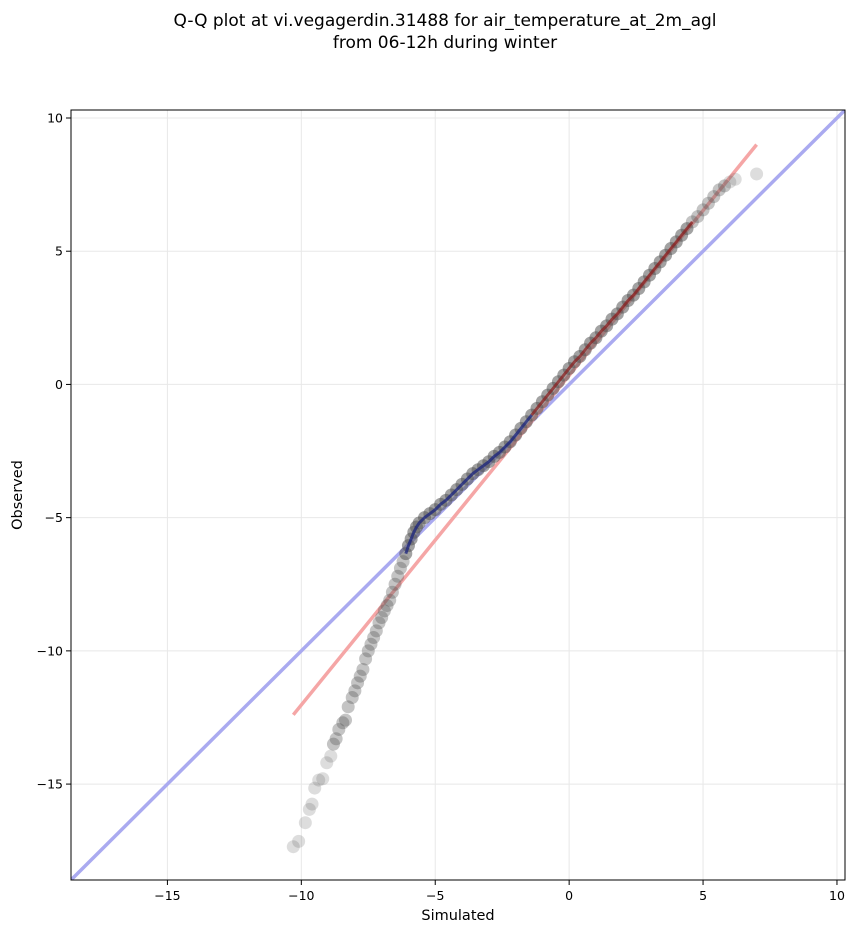 This screenshot has height=934, width=855. I want to click on central-overlay, so click(549, 387).